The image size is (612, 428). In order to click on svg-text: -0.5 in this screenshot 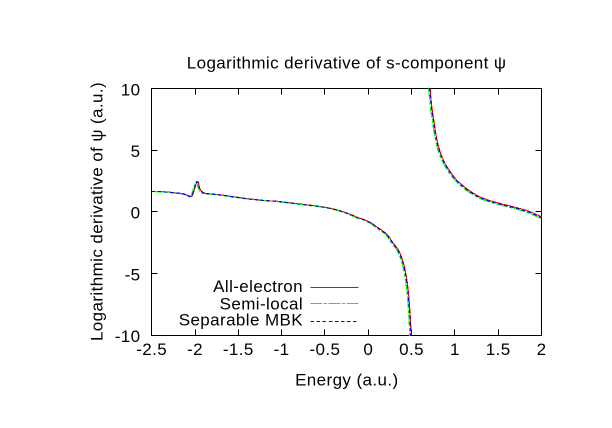, I will do `click(324, 349)`.